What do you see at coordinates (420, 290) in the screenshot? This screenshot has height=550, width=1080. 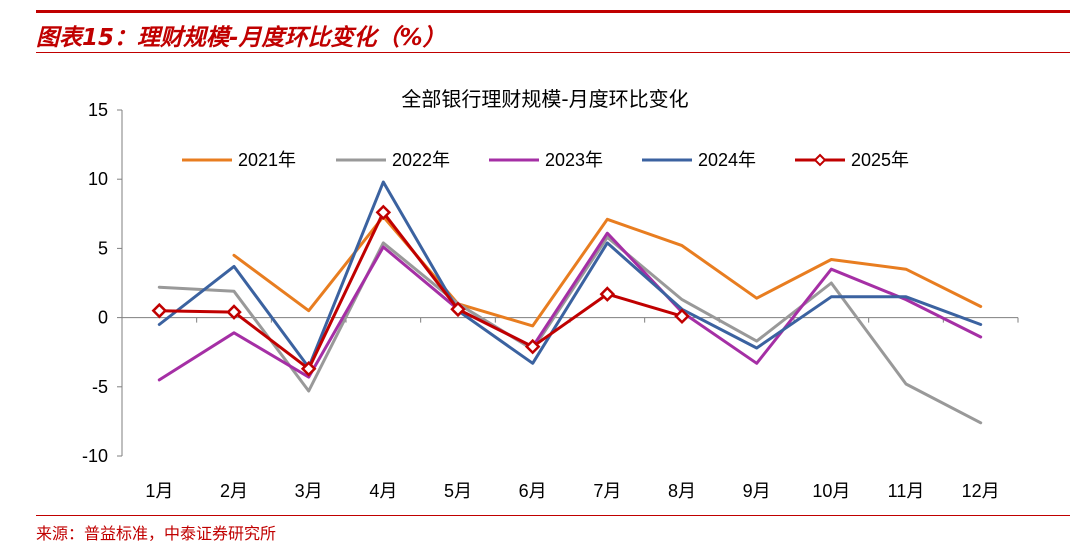 I see `series-line-2025` at bounding box center [420, 290].